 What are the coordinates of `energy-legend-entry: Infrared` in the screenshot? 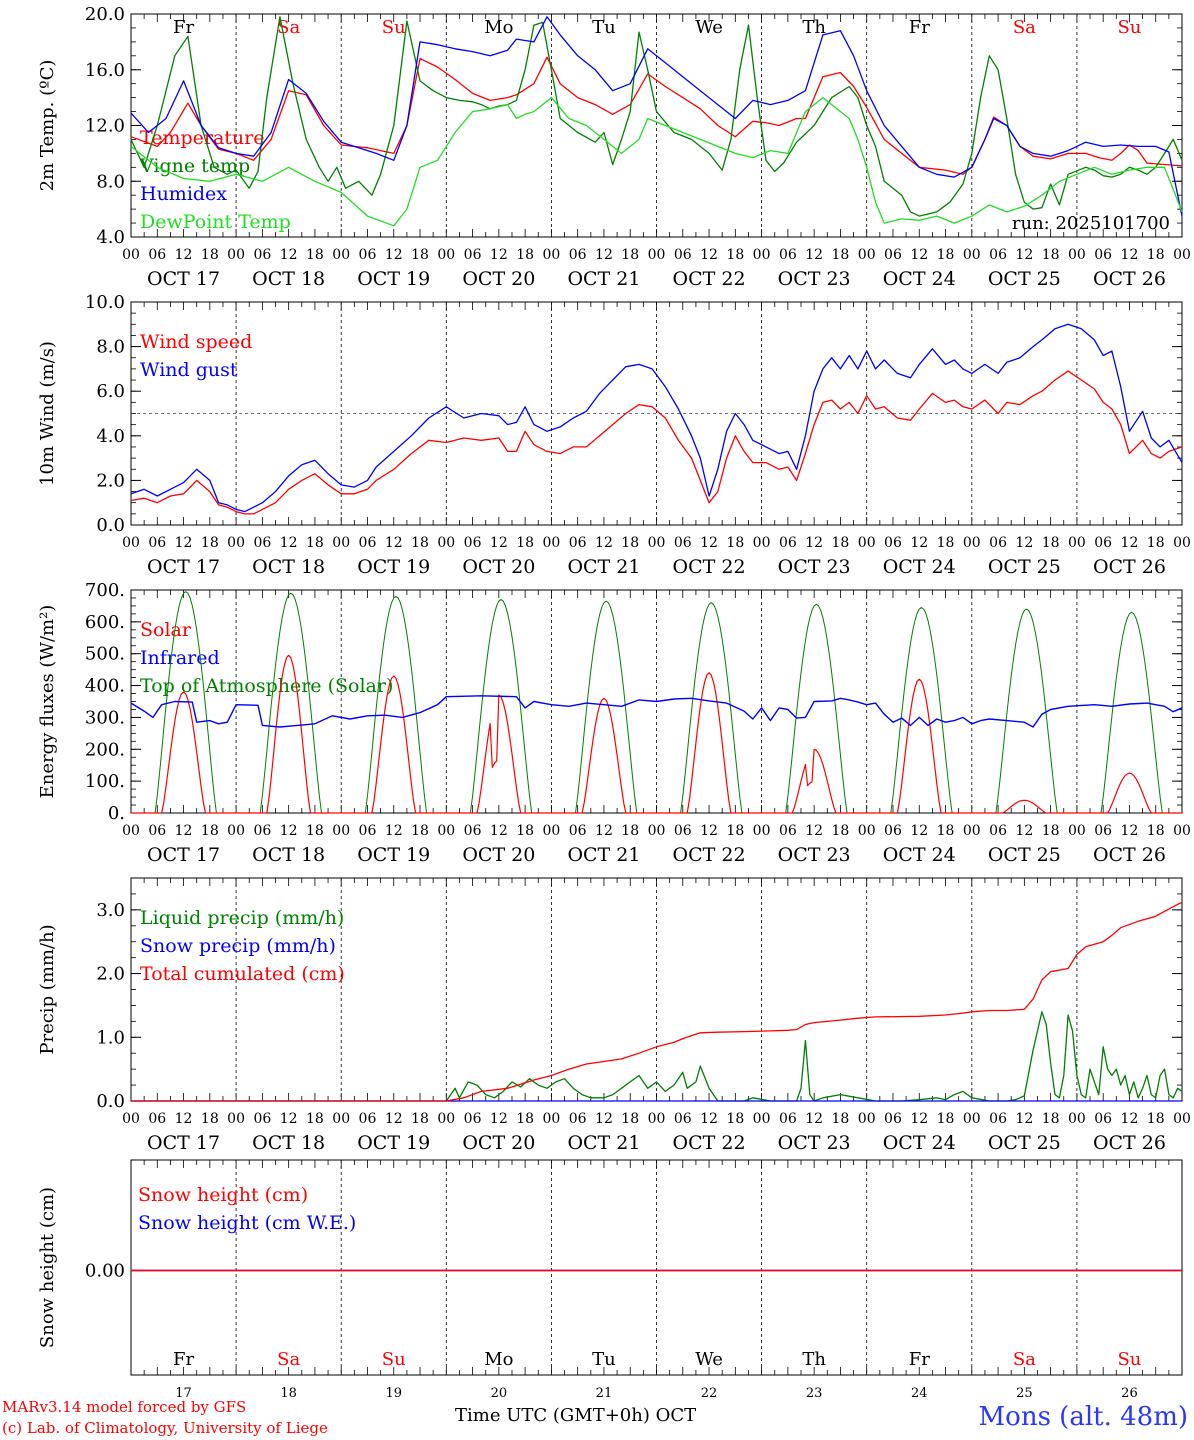 It's located at (180, 658).